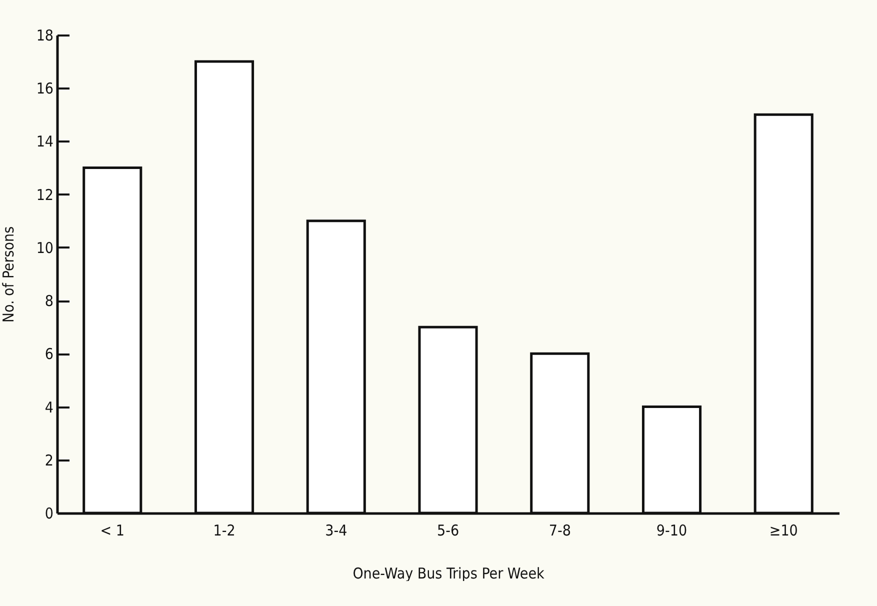 The image size is (877, 606). What do you see at coordinates (45, 141) in the screenshot?
I see `y-tick-label: 14` at bounding box center [45, 141].